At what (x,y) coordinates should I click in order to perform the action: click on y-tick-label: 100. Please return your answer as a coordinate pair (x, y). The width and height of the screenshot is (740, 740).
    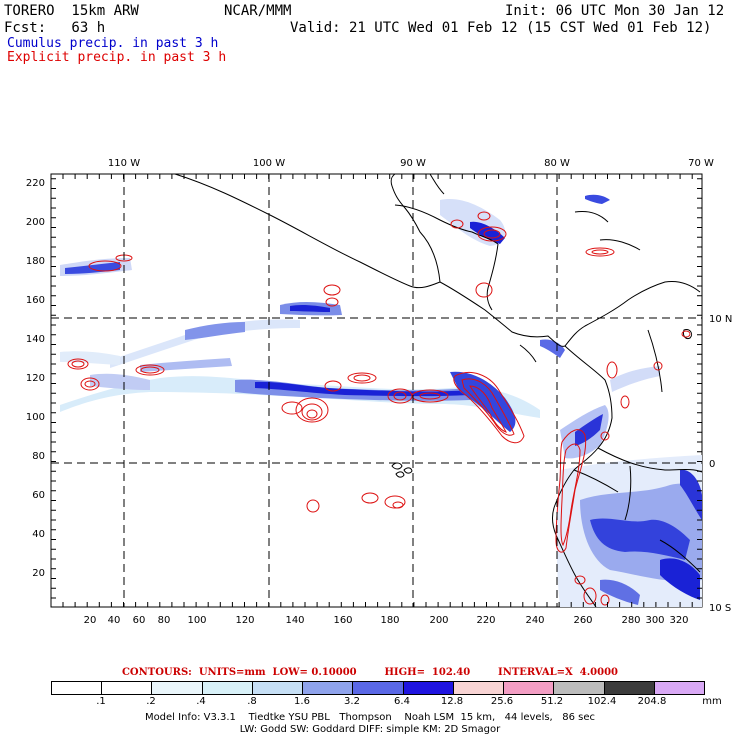
    Looking at the image, I should click on (35, 417).